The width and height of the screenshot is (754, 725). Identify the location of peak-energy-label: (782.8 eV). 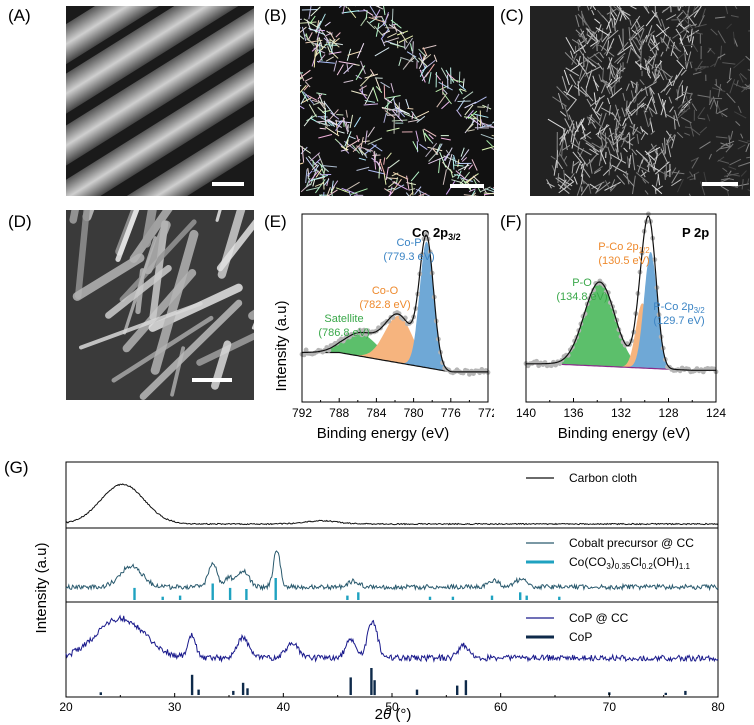
(384, 305).